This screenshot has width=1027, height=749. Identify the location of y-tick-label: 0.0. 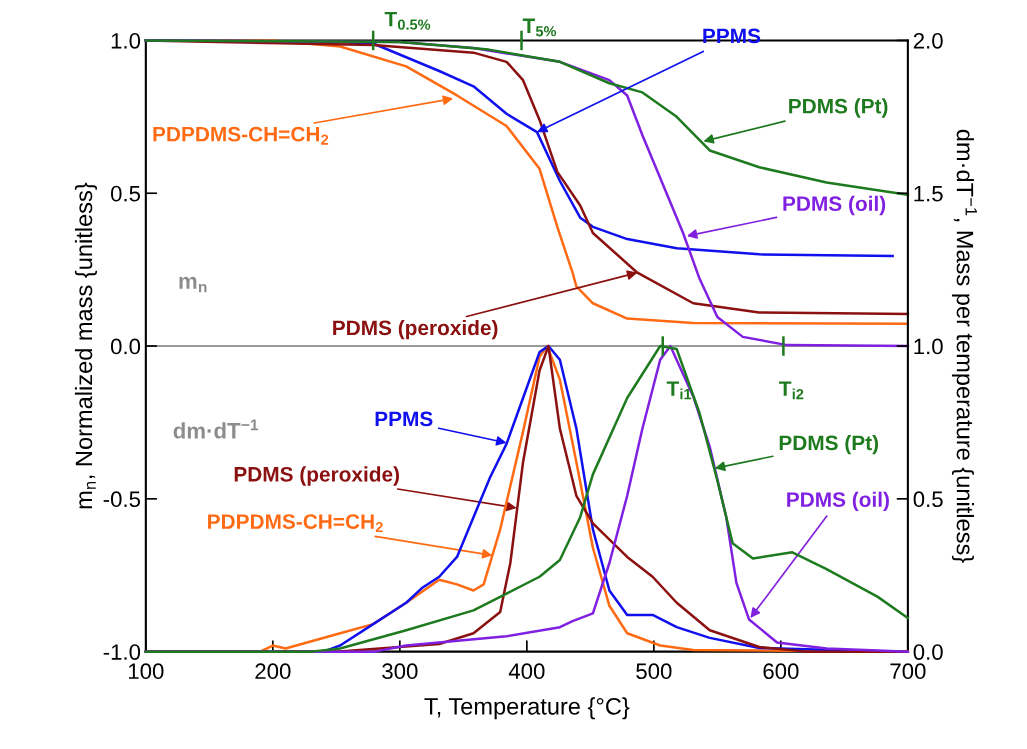
(125, 346).